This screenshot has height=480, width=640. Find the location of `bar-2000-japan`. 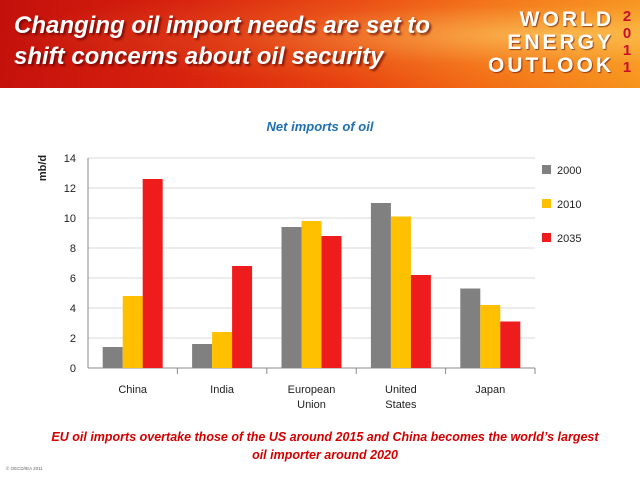

bar-2000-japan is located at coordinates (470, 328).